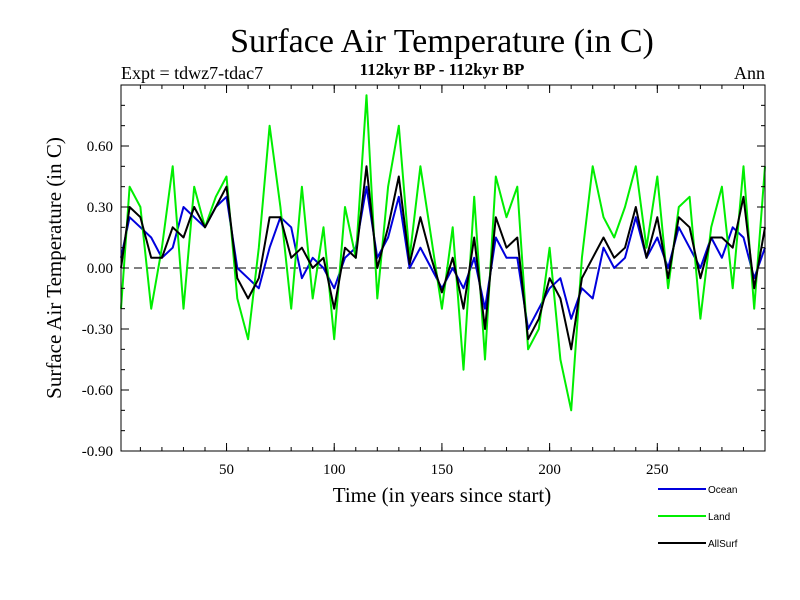  Describe the element at coordinates (226, 470) in the screenshot. I see `x-tick-label: 50` at that location.